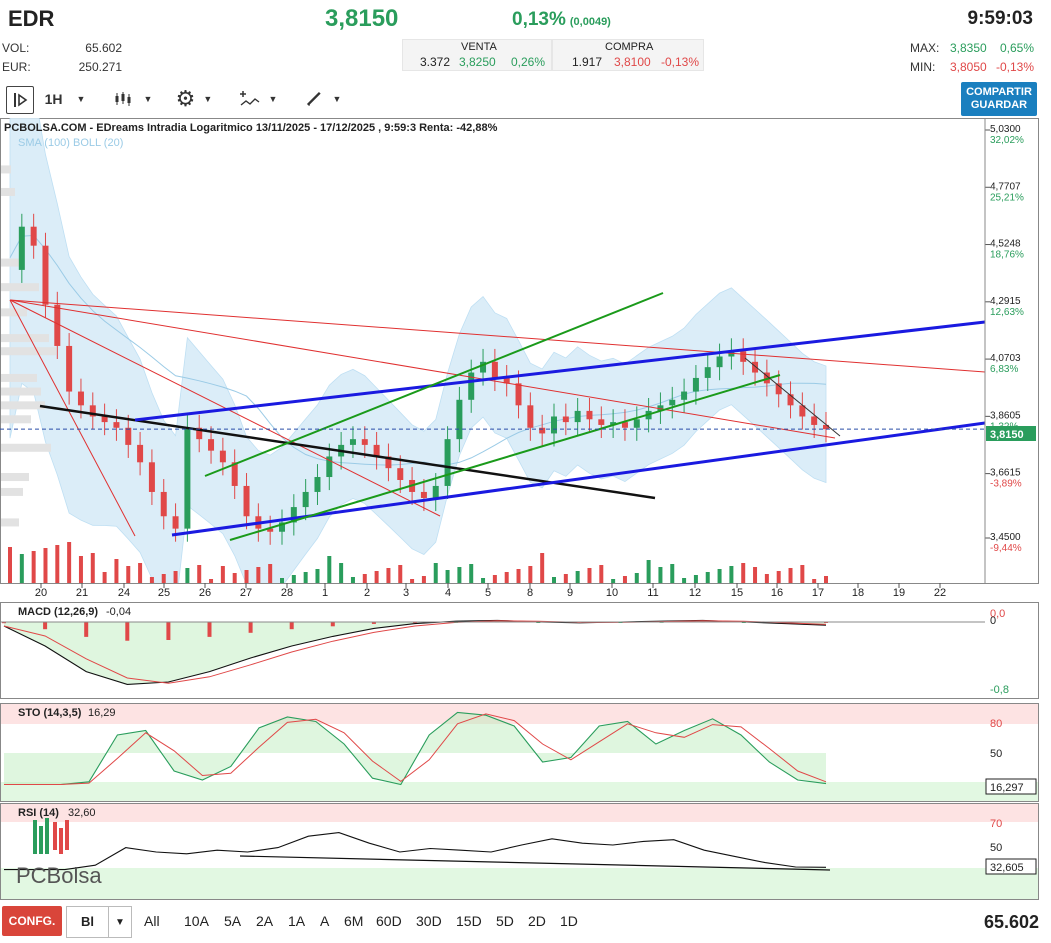 The image size is (1051, 943). What do you see at coordinates (968, 48) in the screenshot?
I see `max-price: 3,8350` at bounding box center [968, 48].